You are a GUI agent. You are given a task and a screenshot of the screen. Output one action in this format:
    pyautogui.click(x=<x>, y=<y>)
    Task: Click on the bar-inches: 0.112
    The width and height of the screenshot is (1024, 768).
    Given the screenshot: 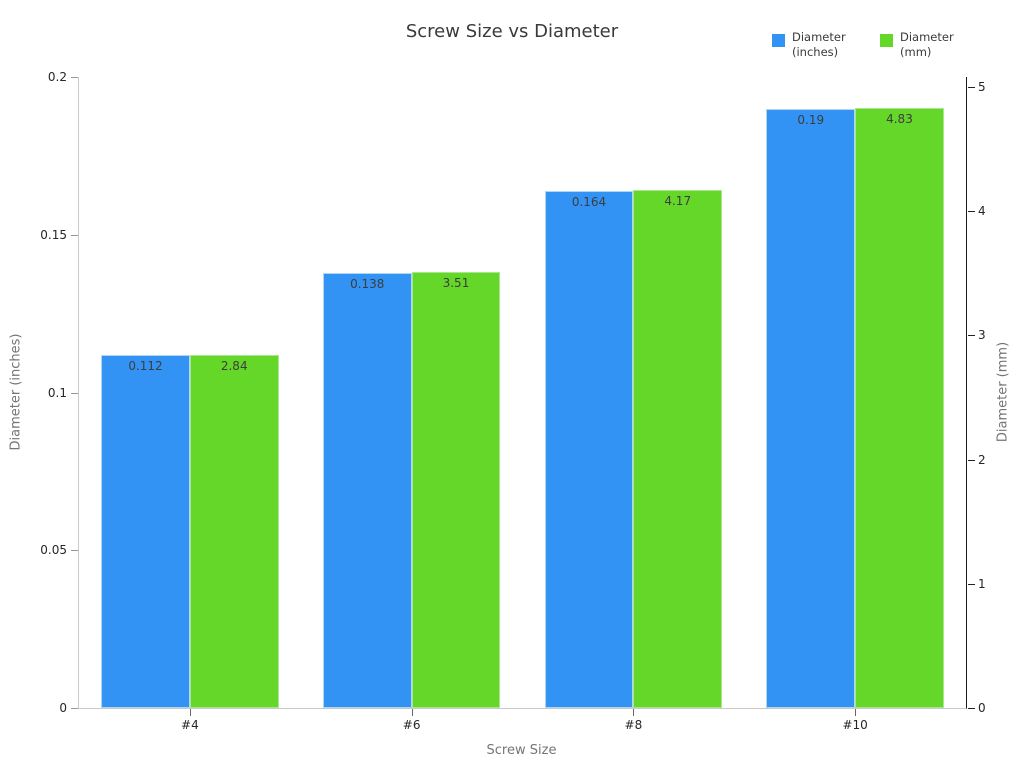 What is the action you would take?
    pyautogui.click(x=145, y=531)
    